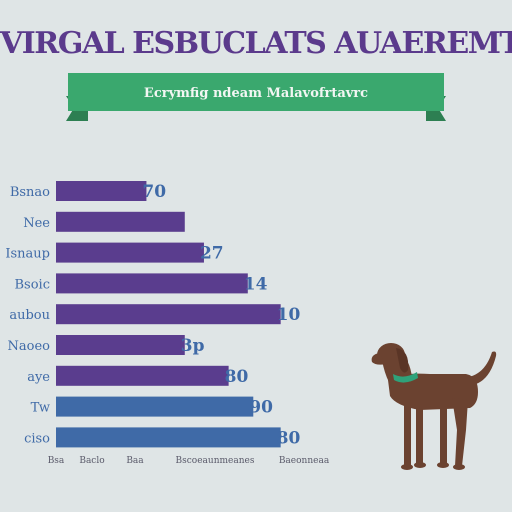 The height and width of the screenshot is (512, 512). What do you see at coordinates (261, 408) in the screenshot?
I see `data-label: 90` at bounding box center [261, 408].